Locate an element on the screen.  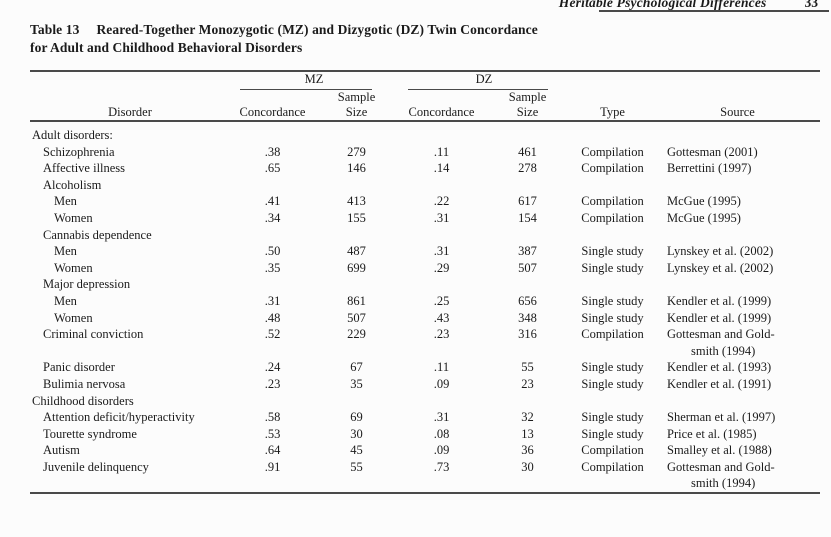
mz-sample-size-cell: 229 is located at coordinates (356, 334).